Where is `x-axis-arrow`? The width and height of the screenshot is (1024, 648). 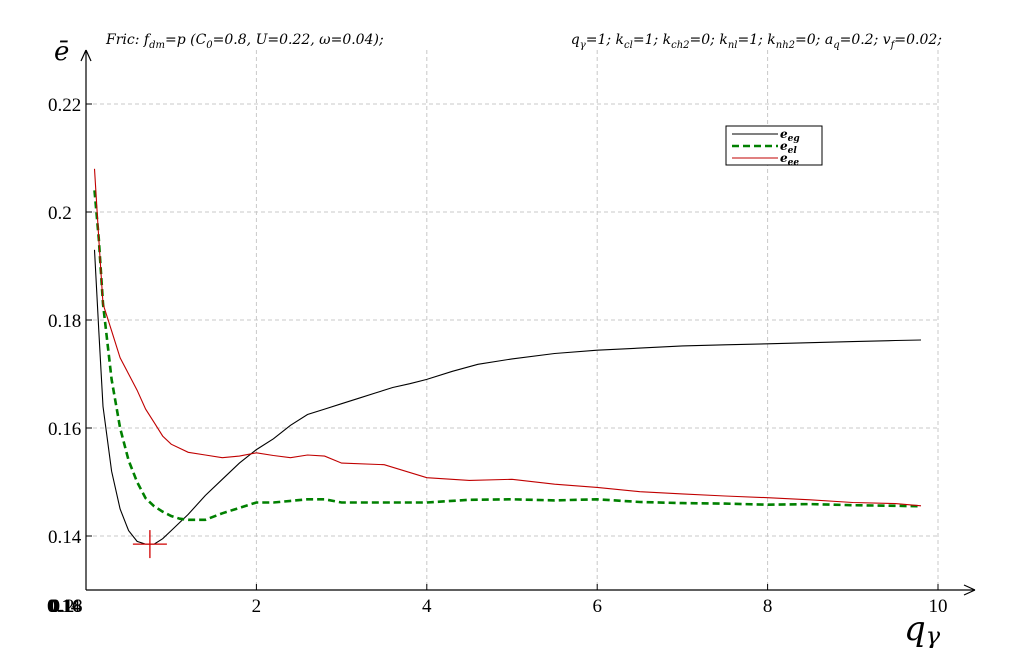
x-axis-arrow is located at coordinates (969, 590).